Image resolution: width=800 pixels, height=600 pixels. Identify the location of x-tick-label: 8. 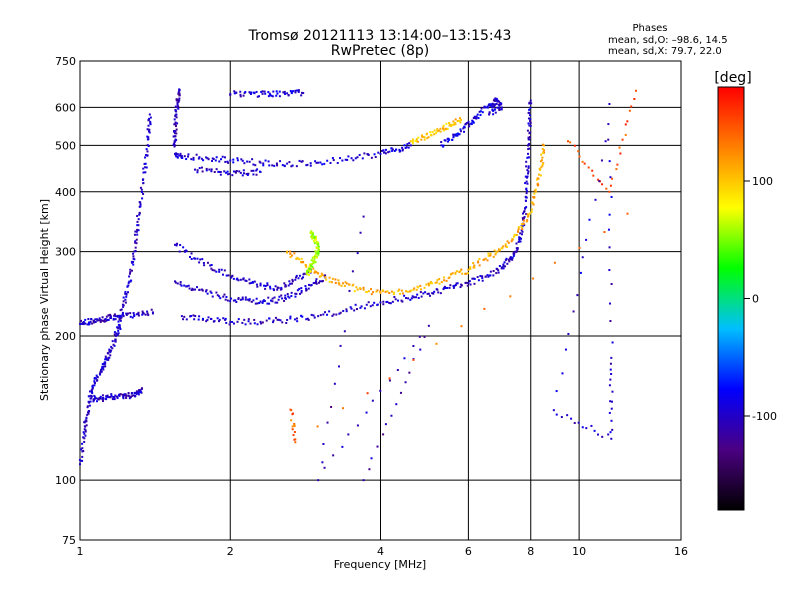
(530, 551).